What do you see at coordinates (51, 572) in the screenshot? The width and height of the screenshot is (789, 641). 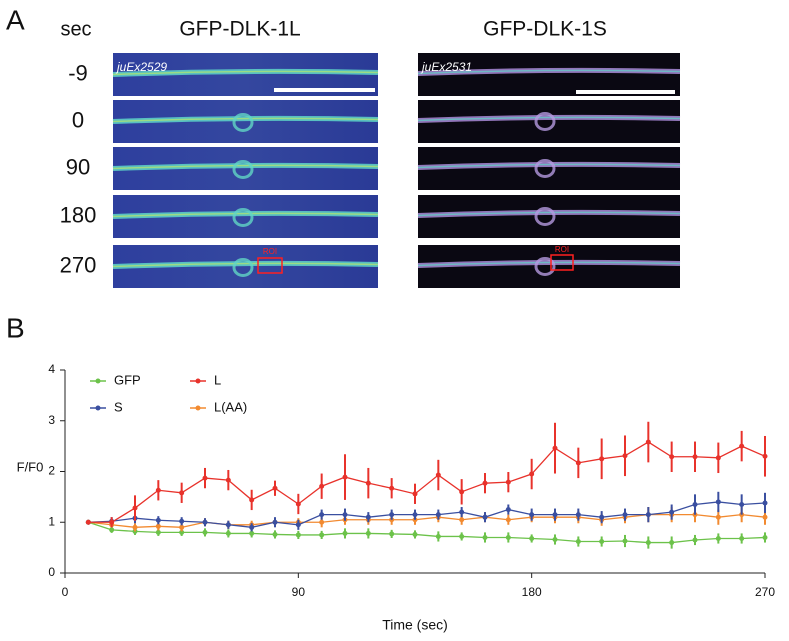 I see `y-tick-label: 0` at bounding box center [51, 572].